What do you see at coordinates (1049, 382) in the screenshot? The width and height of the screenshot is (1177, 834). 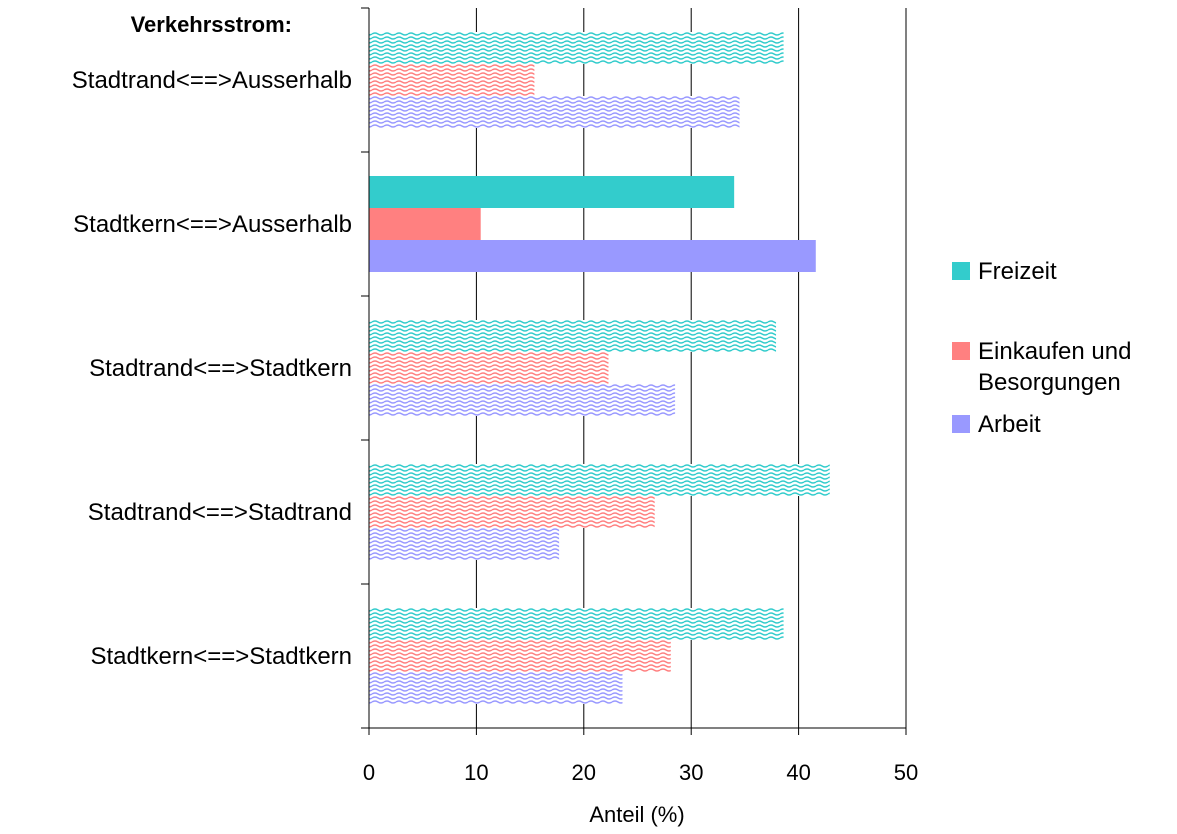 I see `legend-label: Besorgungen` at bounding box center [1049, 382].